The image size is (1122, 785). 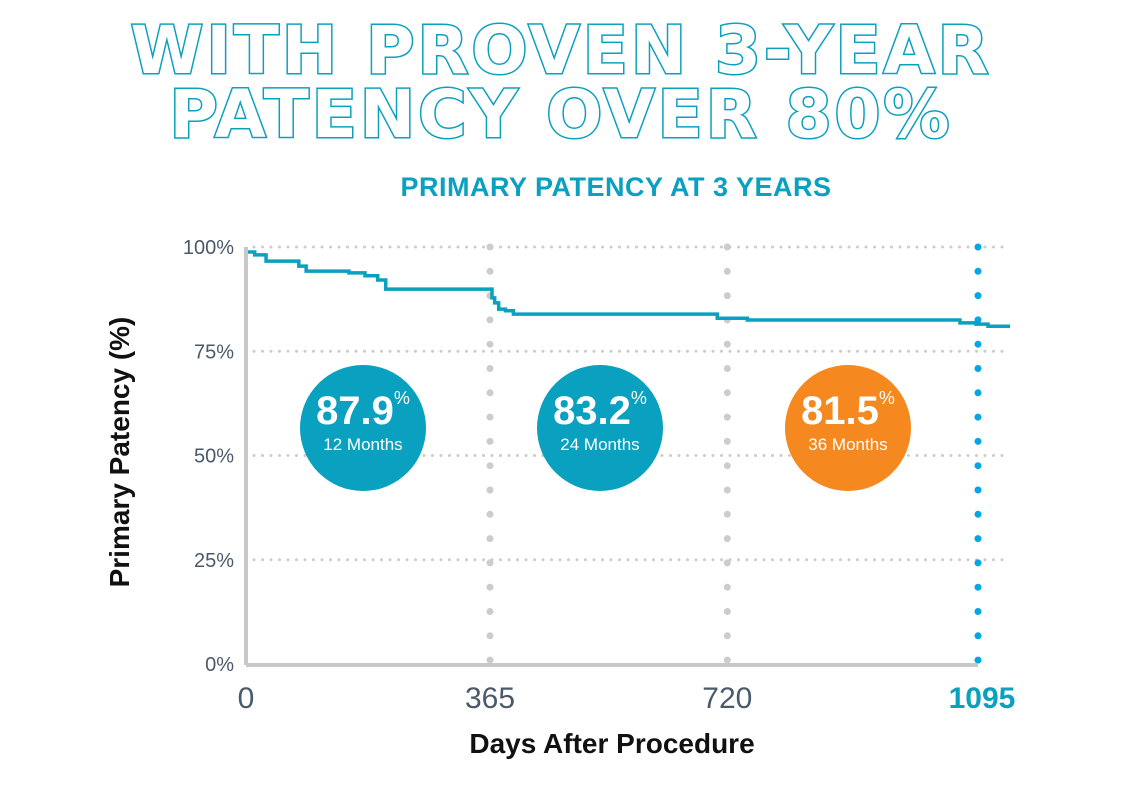 What do you see at coordinates (214, 561) in the screenshot?
I see `y-tick-label: 25%` at bounding box center [214, 561].